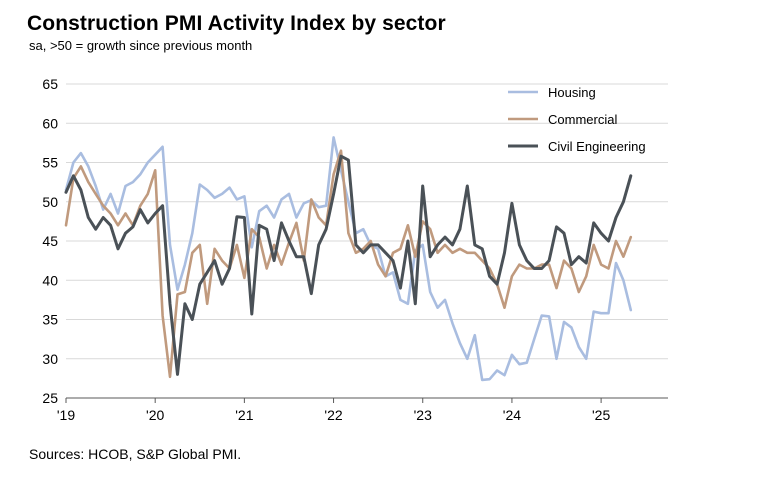 The image size is (775, 492). I want to click on x-tick-label: '19, so click(66, 415).